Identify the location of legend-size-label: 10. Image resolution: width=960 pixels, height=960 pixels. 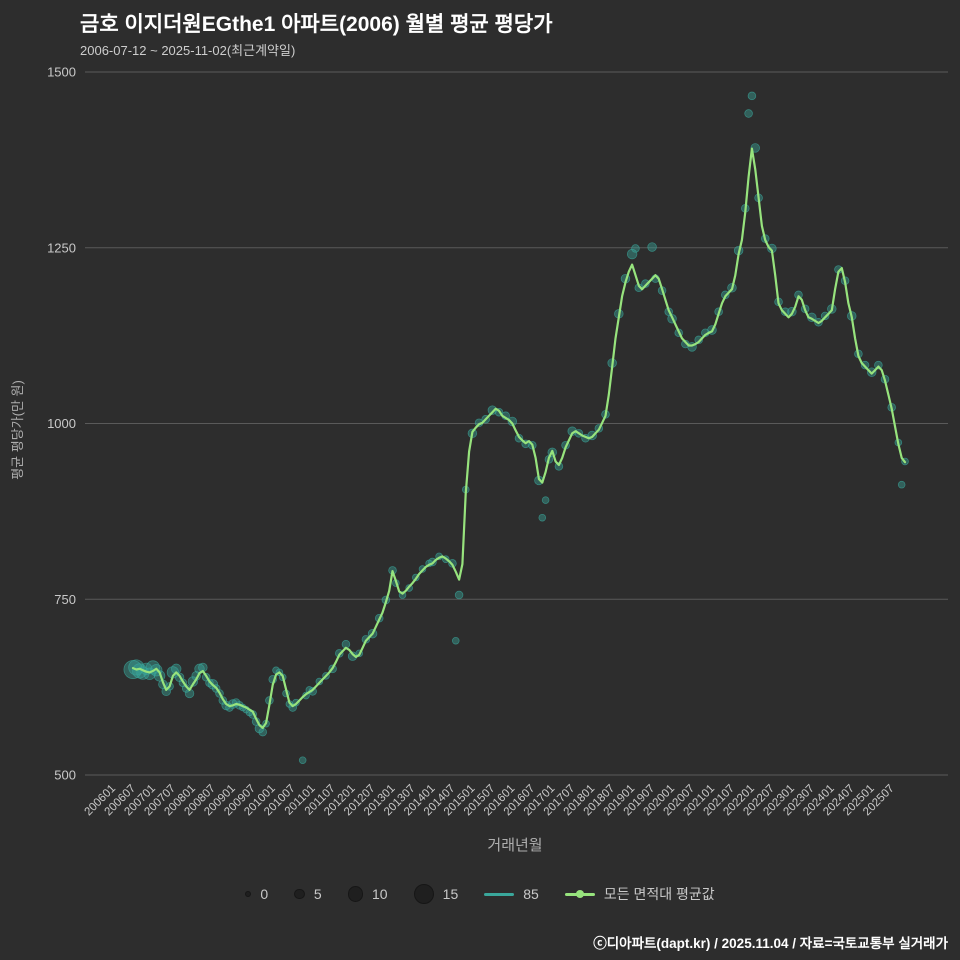
(380, 894).